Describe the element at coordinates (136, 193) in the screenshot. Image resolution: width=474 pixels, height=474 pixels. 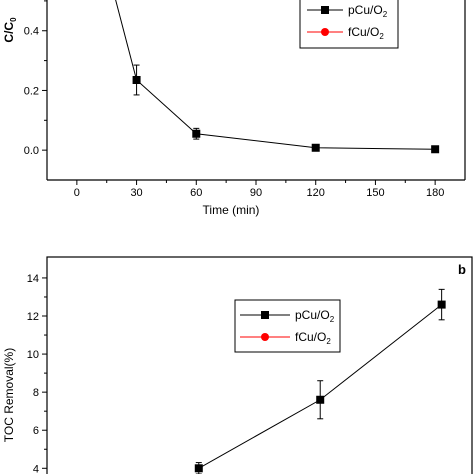
I see `panel-a-x-tick-label: 30` at that location.